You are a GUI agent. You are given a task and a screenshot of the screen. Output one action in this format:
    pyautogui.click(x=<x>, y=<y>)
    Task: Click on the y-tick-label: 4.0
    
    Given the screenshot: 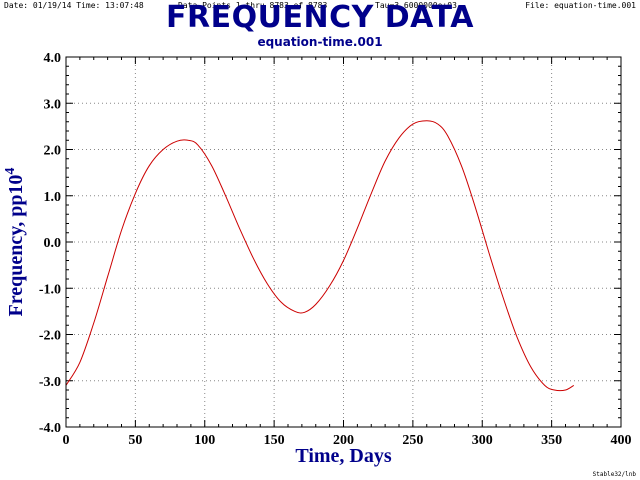 What is the action you would take?
    pyautogui.click(x=53, y=58)
    